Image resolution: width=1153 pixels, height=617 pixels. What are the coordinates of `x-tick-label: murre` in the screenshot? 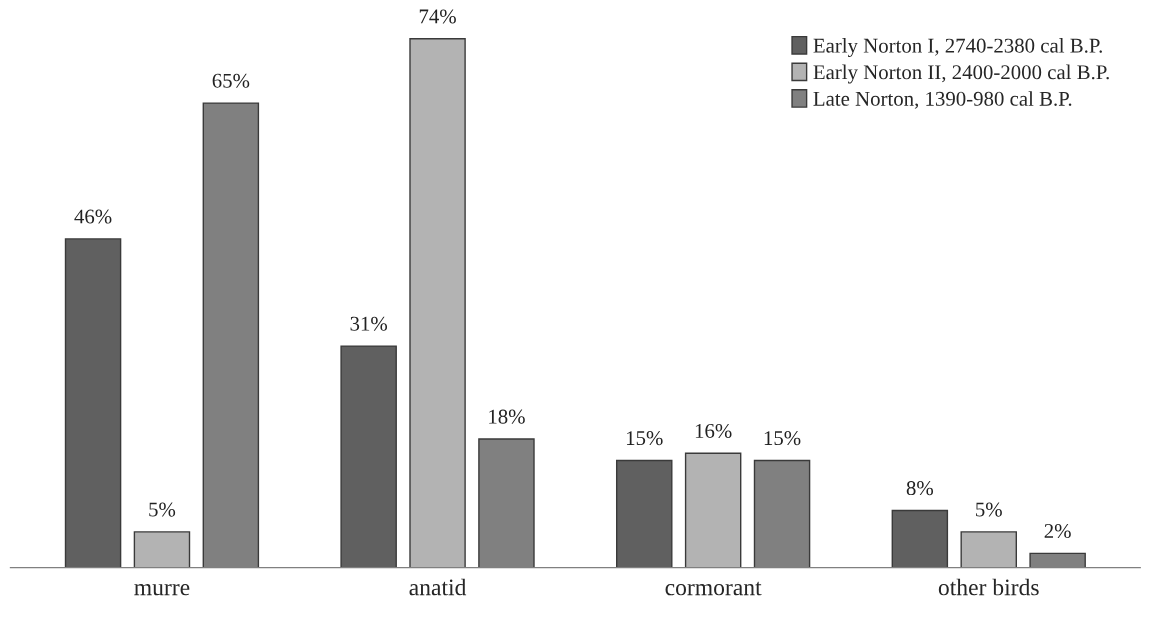 It's located at (162, 590).